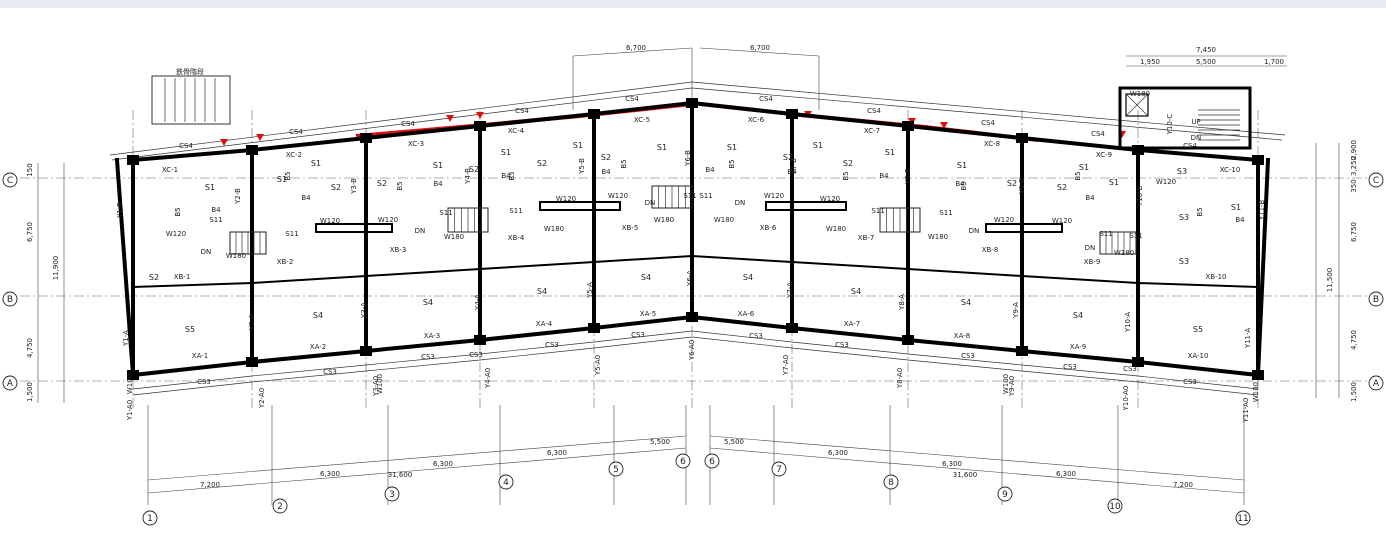 The width and height of the screenshot is (1386, 533). Describe the element at coordinates (56, 268) in the screenshot. I see `dim-left-text: 11,900` at that location.